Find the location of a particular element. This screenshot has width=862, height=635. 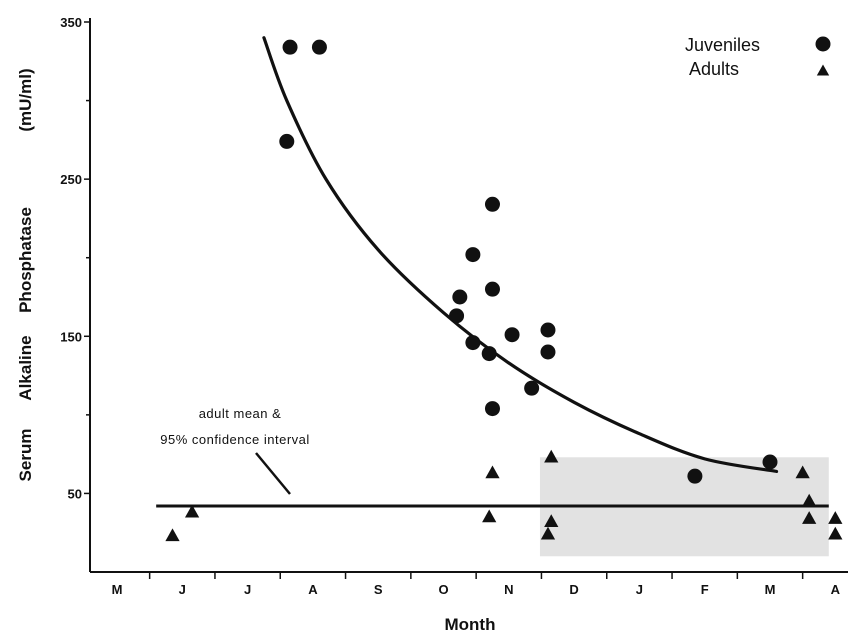

x-tick-label: S is located at coordinates (378, 589).